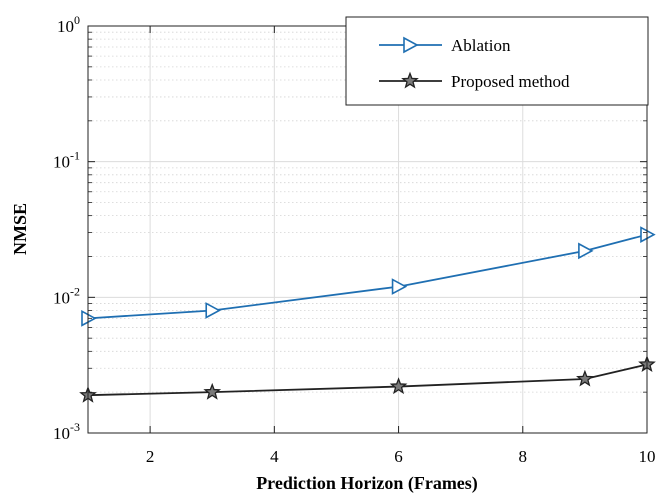 Image resolution: width=659 pixels, height=496 pixels. I want to click on y-axis-title: NMSE, so click(20, 229).